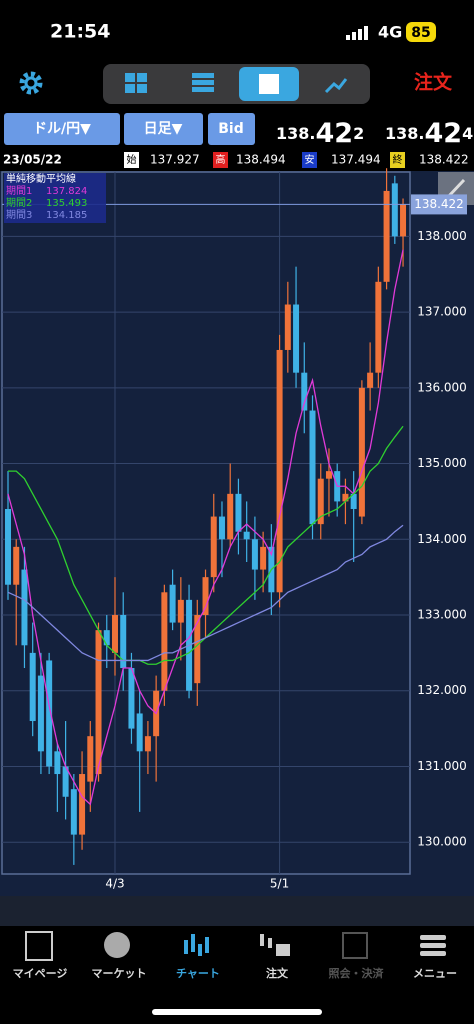  I want to click on high-label: 高, so click(221, 159).